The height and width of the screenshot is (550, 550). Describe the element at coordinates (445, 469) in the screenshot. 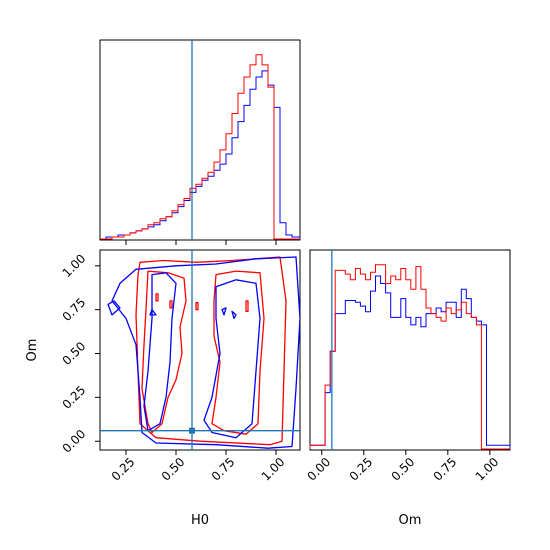

I see `om-histogram-x-tick-label: 0.75` at that location.